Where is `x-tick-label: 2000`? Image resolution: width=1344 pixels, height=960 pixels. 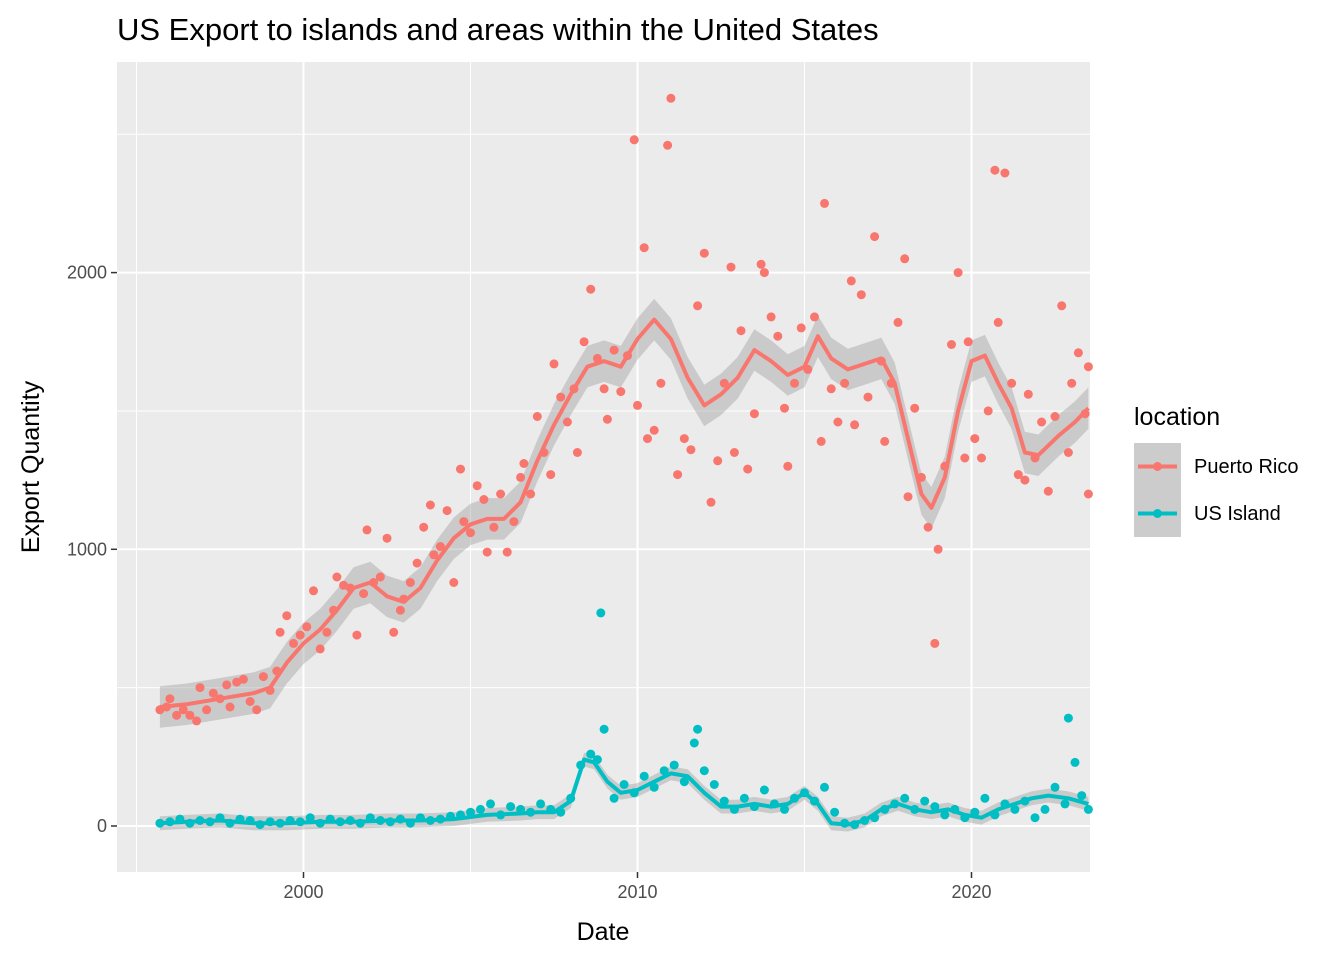 x-tick-label: 2000 is located at coordinates (303, 892).